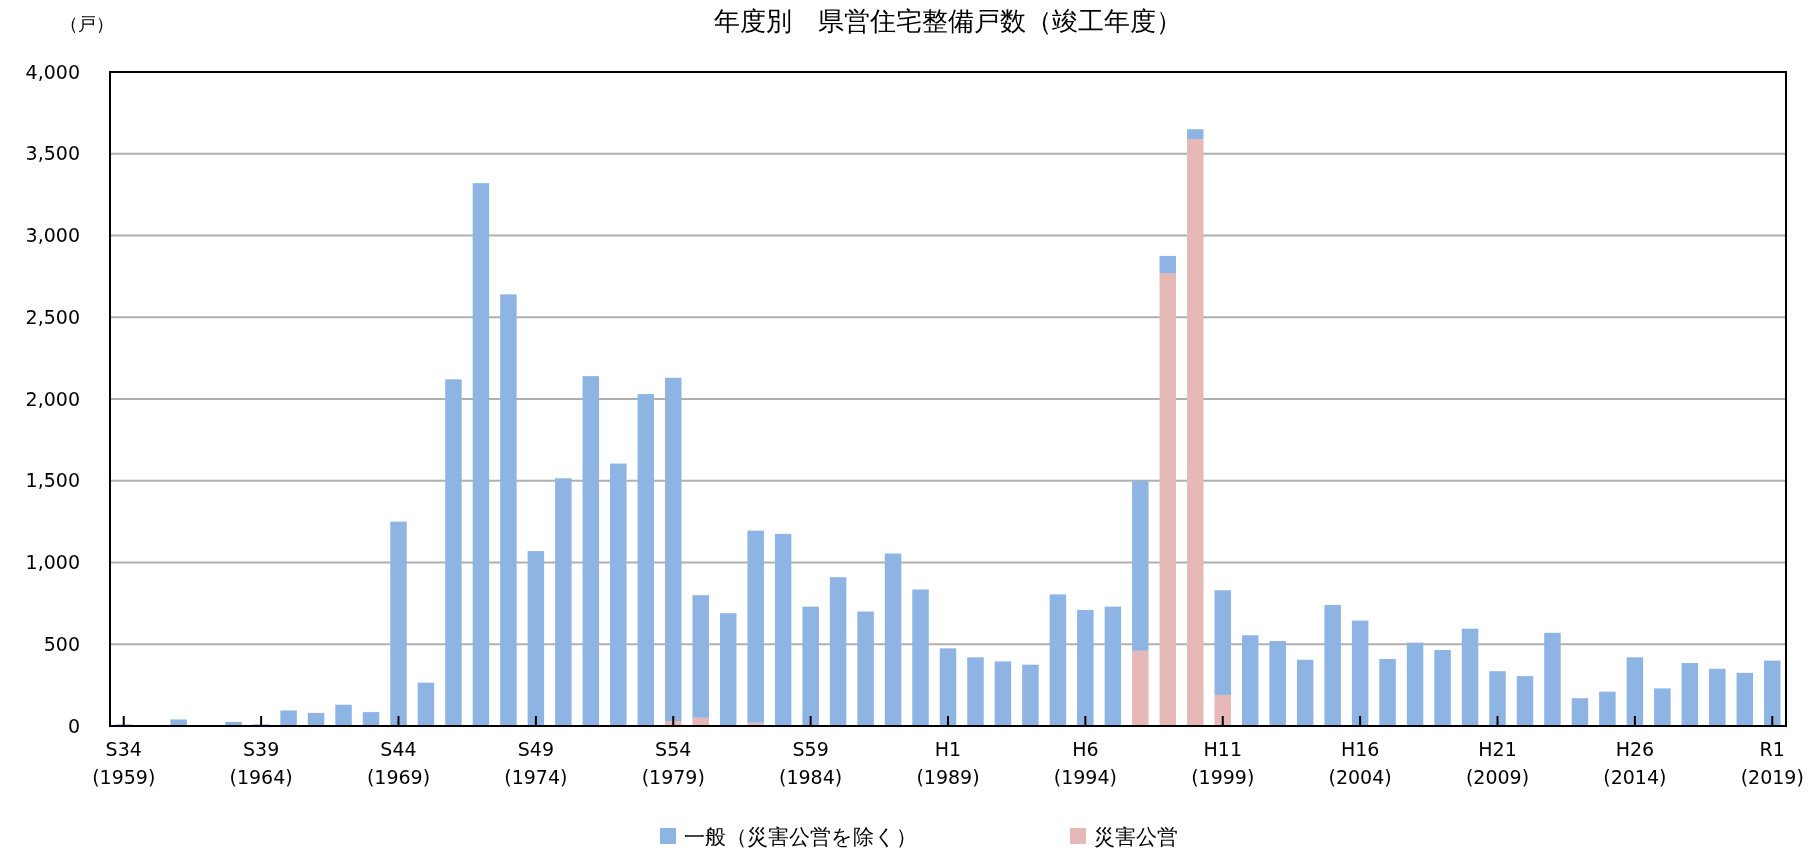 The height and width of the screenshot is (866, 1809). Describe the element at coordinates (52, 153) in the screenshot. I see `y-tick-label: 3,500` at that location.